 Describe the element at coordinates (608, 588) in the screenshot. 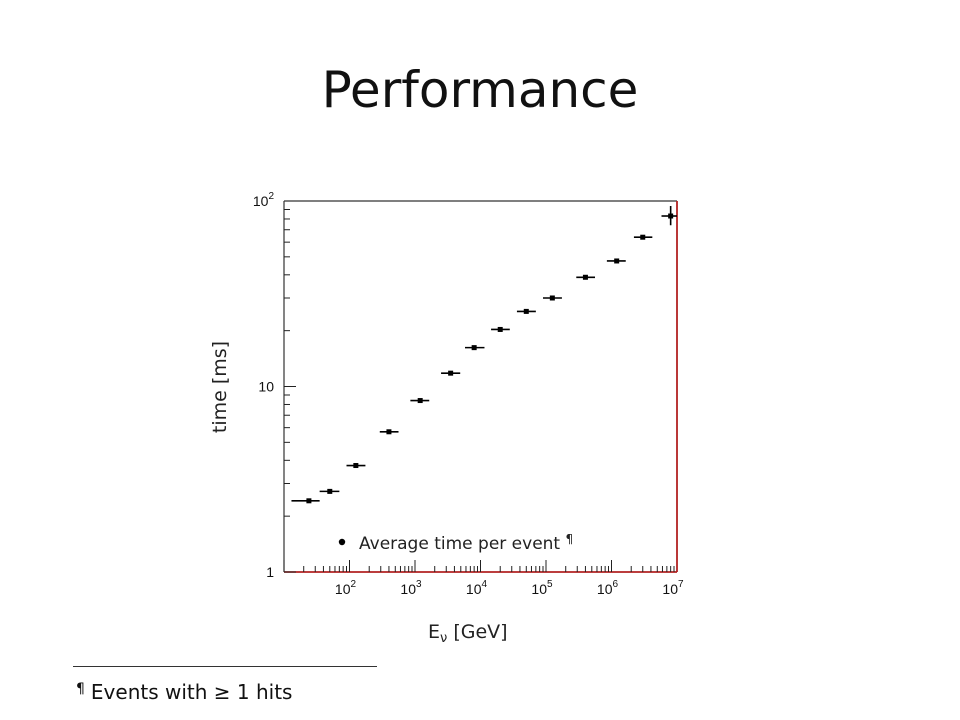

I see `x-tick-label: 10⁶` at that location.